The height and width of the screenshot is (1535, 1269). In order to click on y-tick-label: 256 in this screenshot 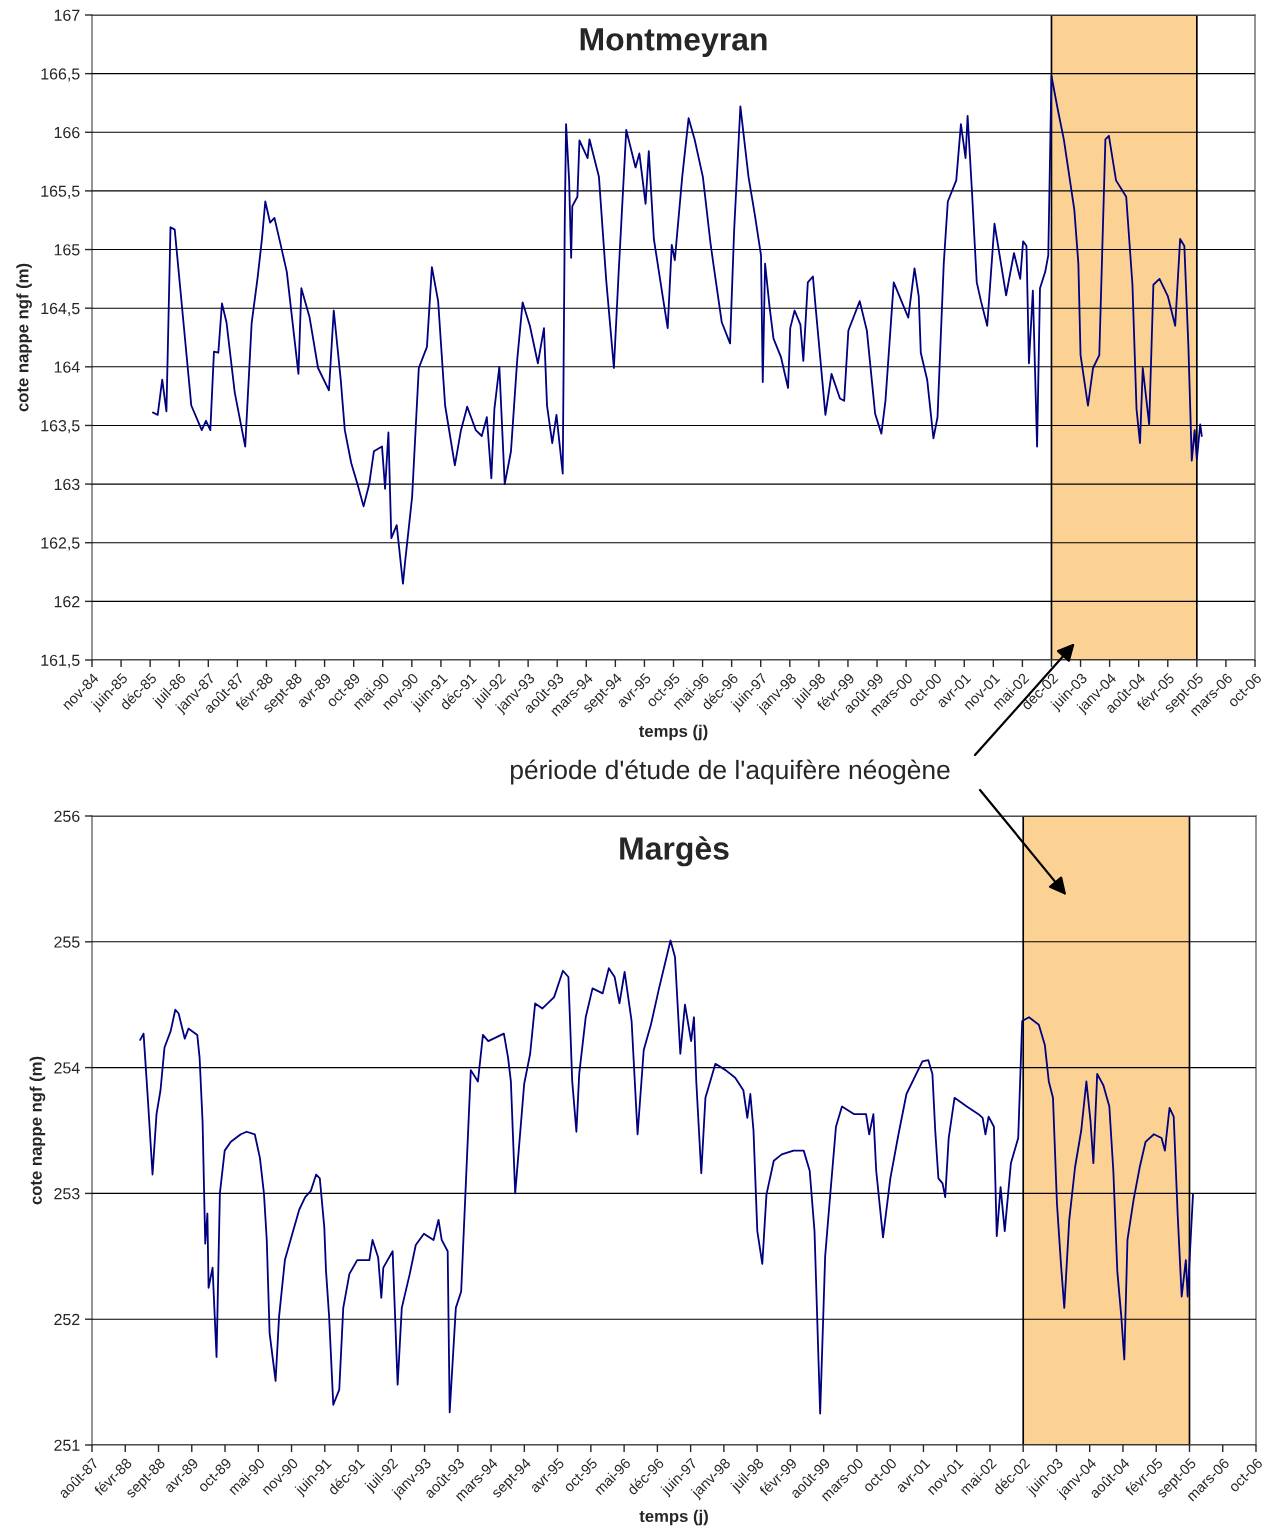, I will do `click(67, 816)`.